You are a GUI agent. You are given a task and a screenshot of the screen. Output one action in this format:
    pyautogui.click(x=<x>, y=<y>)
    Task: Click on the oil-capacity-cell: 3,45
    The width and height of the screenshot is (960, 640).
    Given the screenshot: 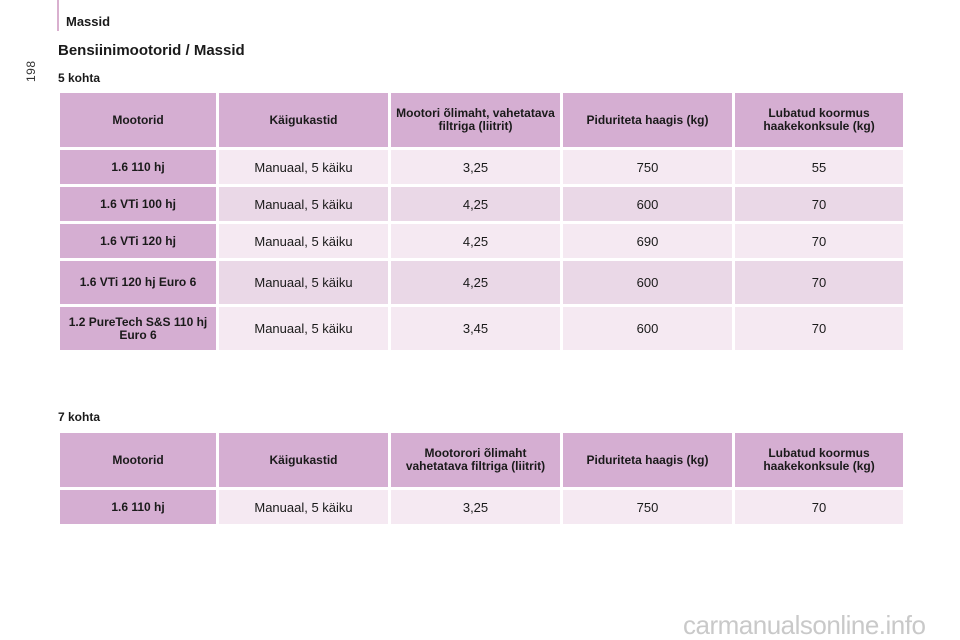 What is the action you would take?
    pyautogui.click(x=475, y=328)
    